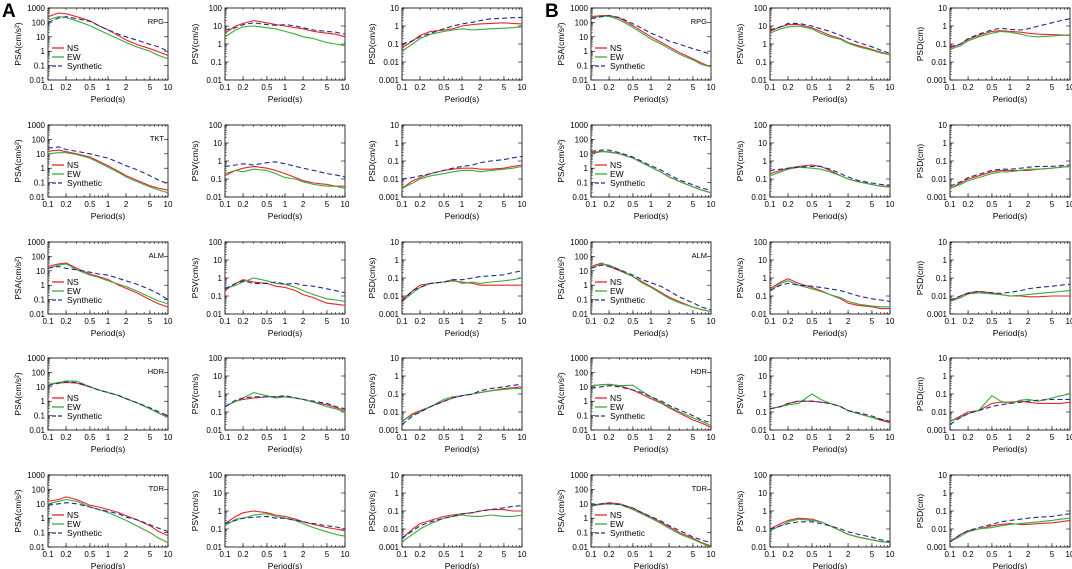 The width and height of the screenshot is (1072, 569). Describe the element at coordinates (561, 278) in the screenshot. I see `y-axis-label: PSA(cm/s²)` at that location.